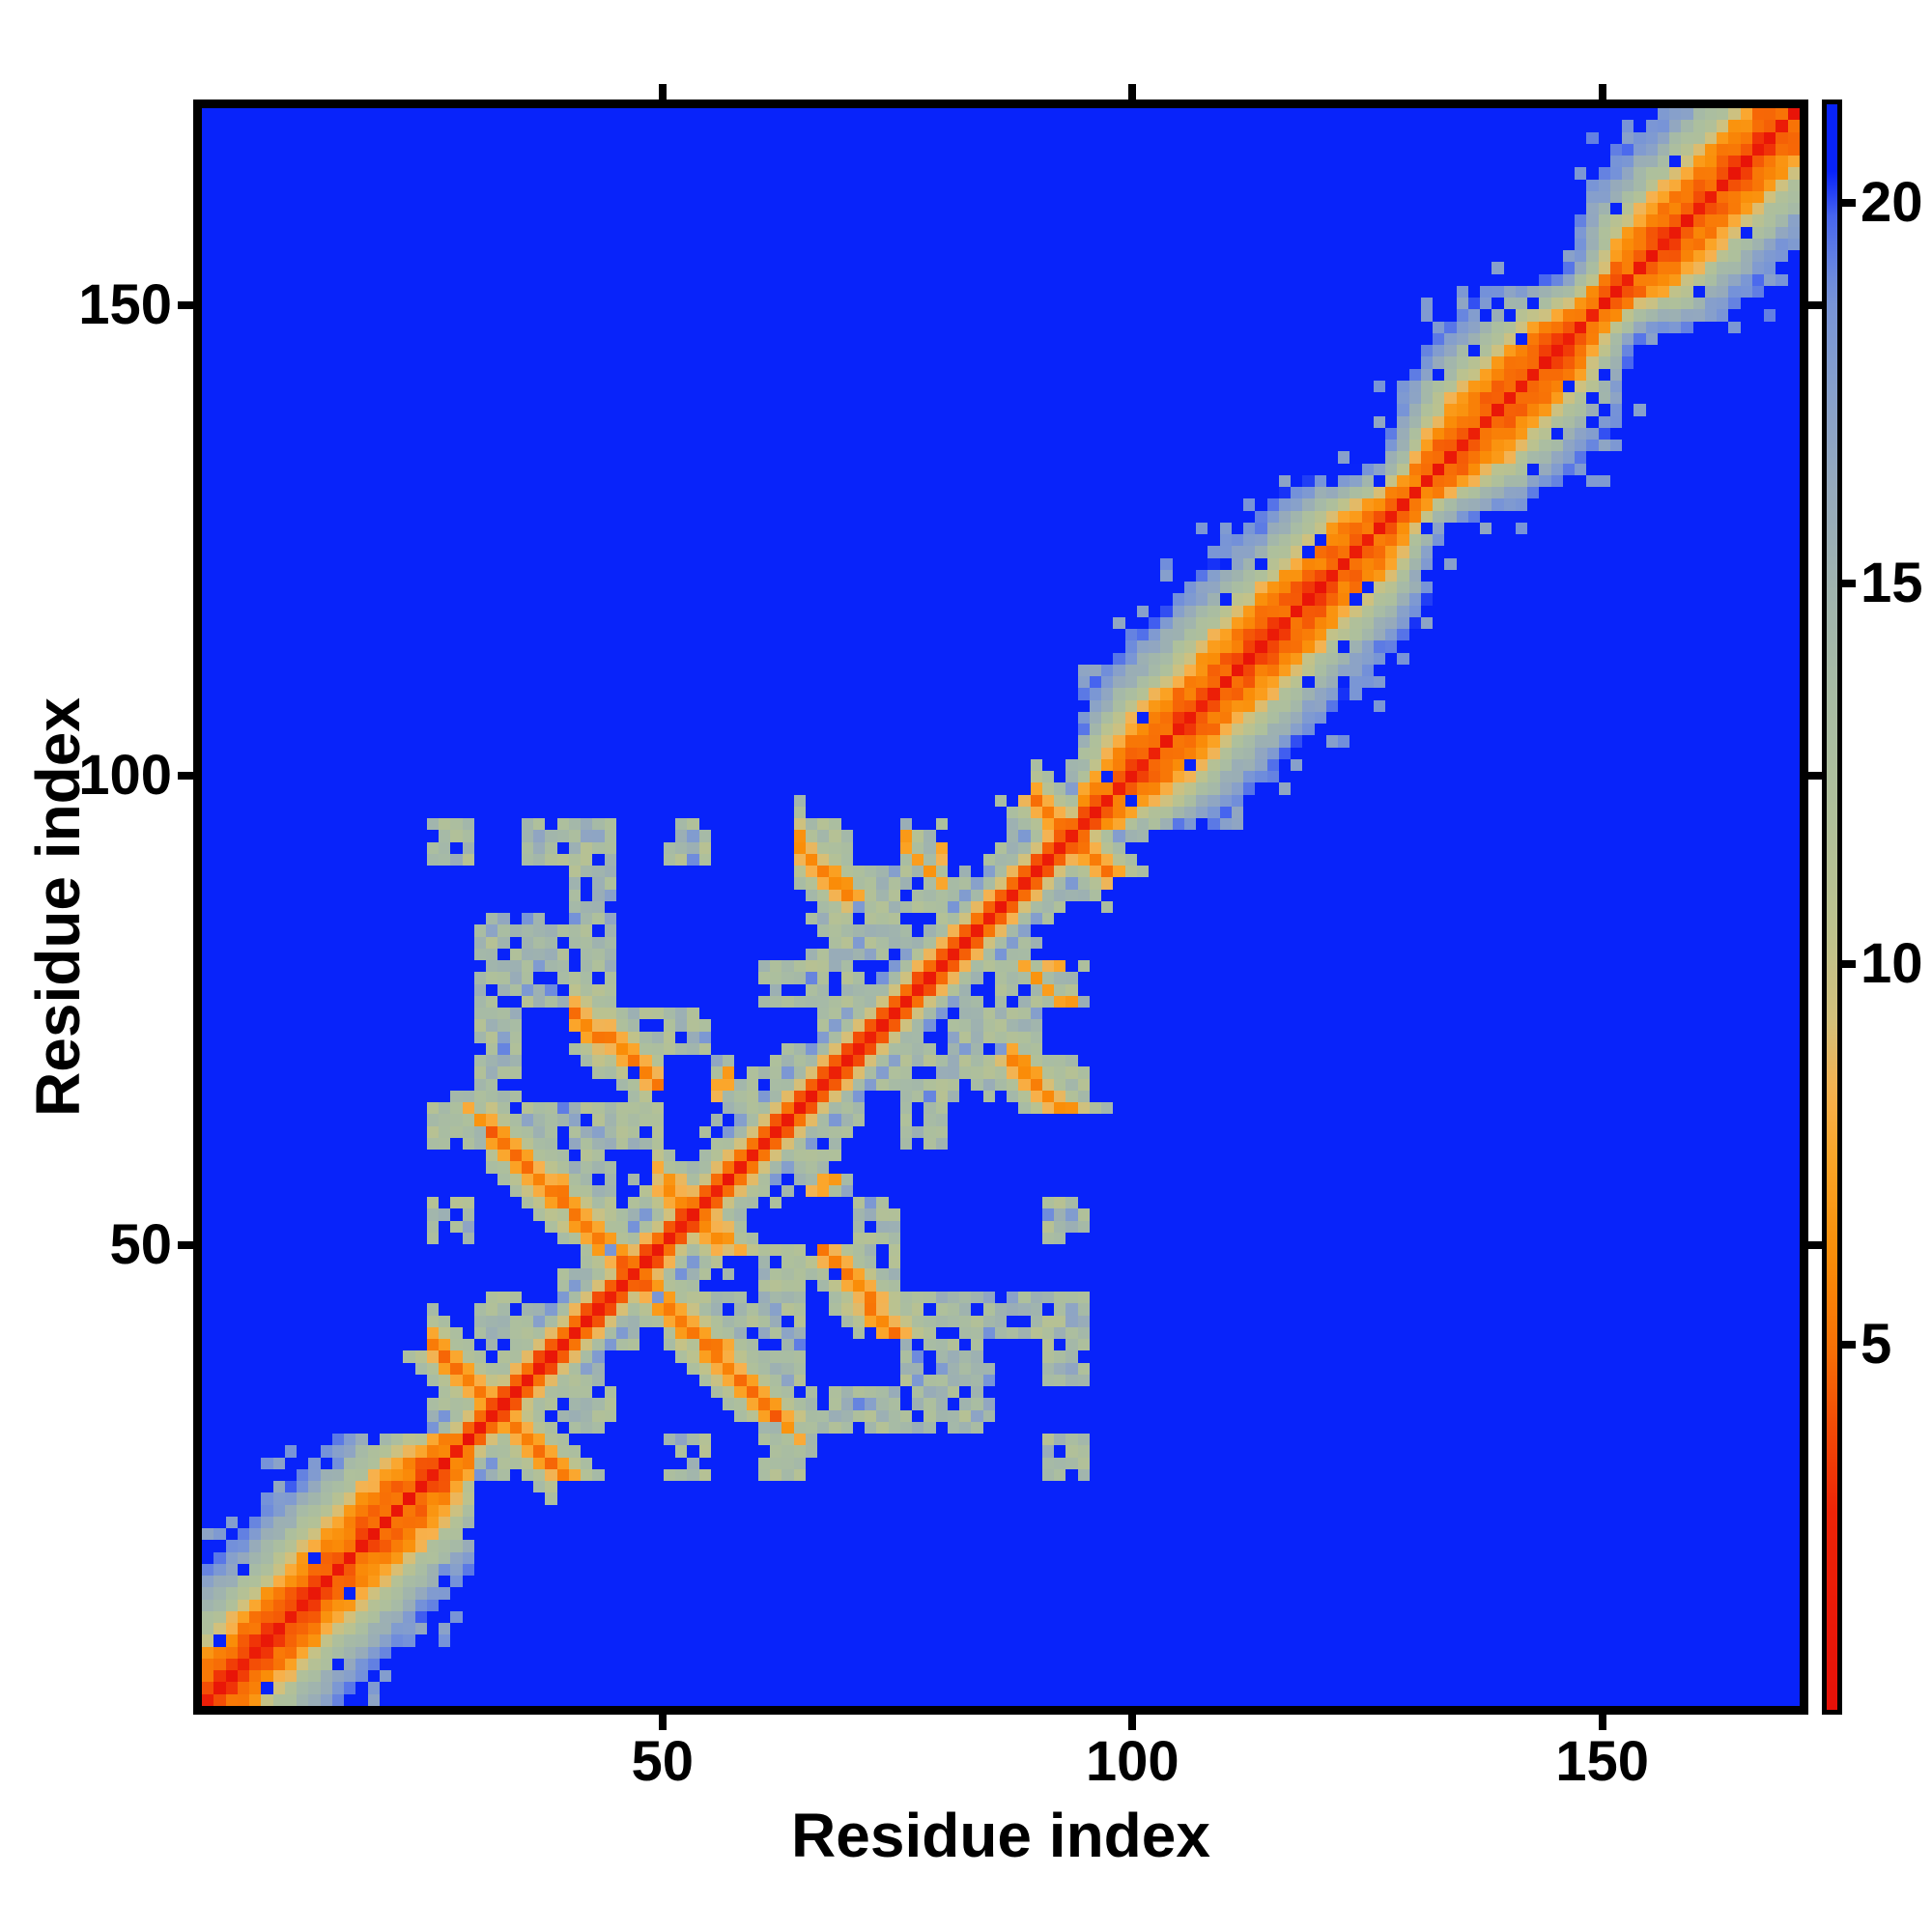 This screenshot has height=1932, width=1932. I want to click on y-tick-label: 50, so click(140, 1245).